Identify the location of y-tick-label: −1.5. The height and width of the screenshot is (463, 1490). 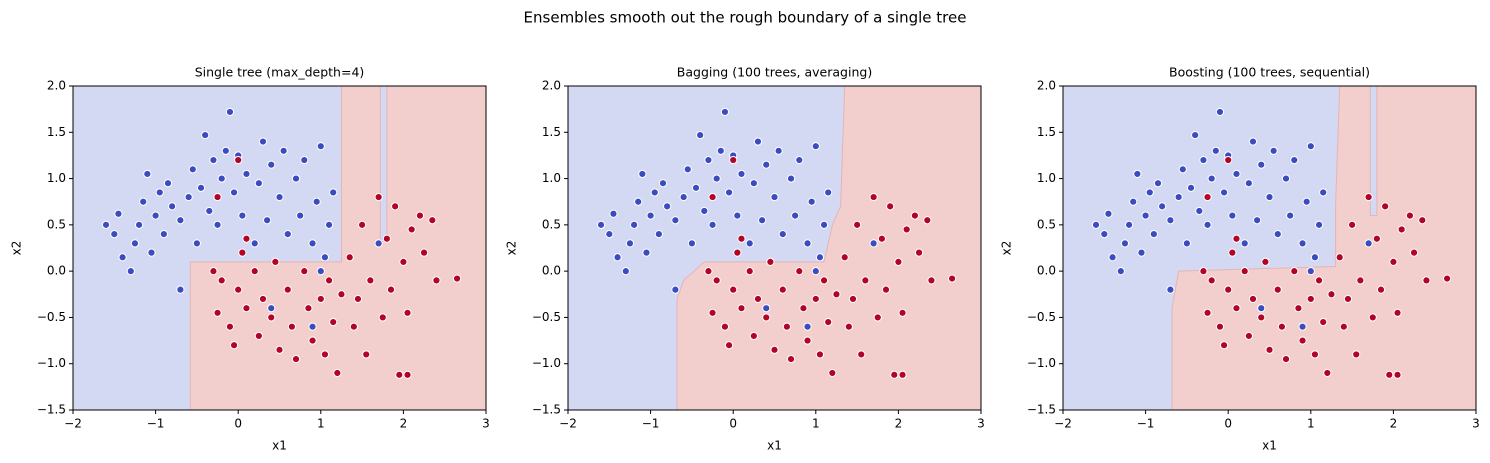
(51, 410).